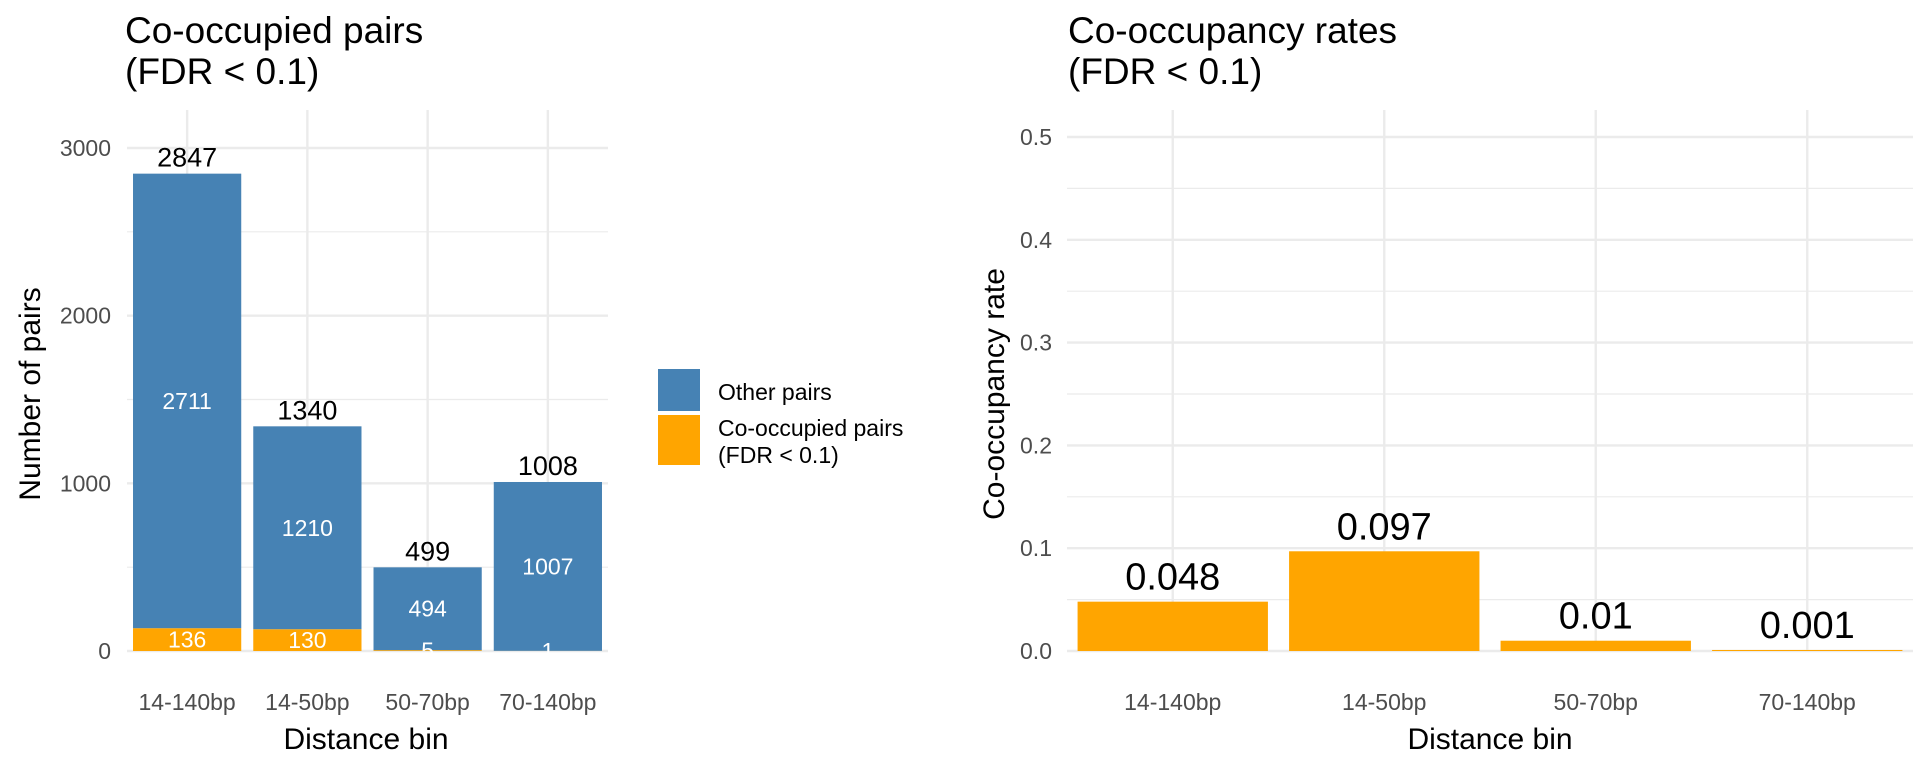 The height and width of the screenshot is (768, 1920). What do you see at coordinates (1595, 645) in the screenshot?
I see `rate-bar-50-70bp` at bounding box center [1595, 645].